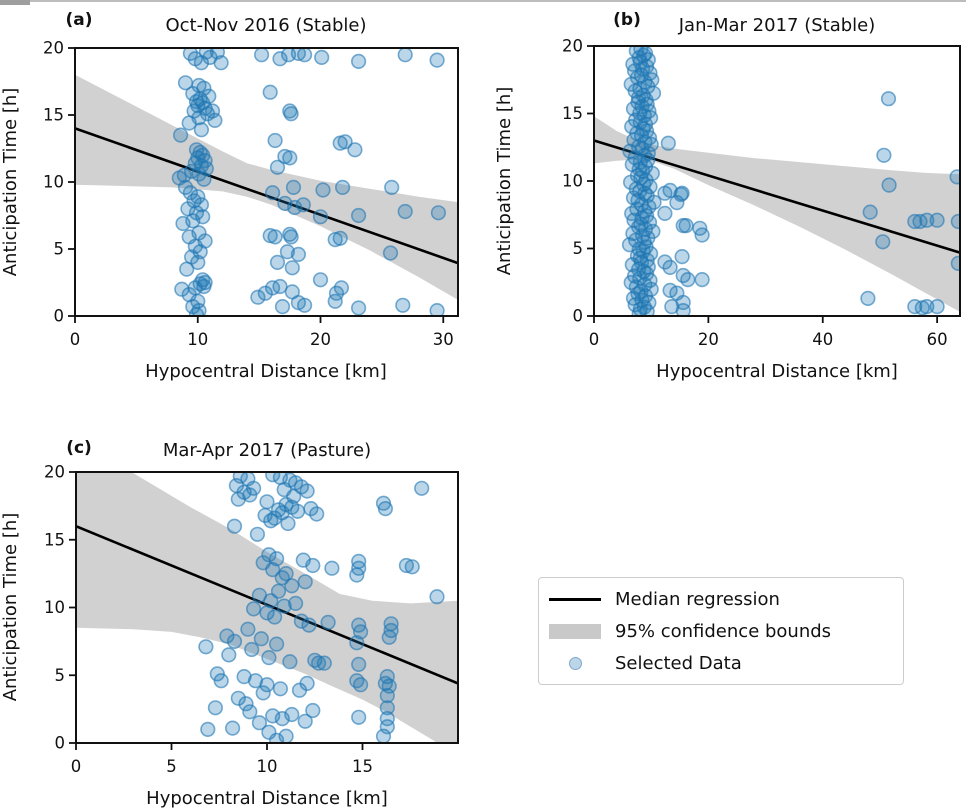 Image resolution: width=966 pixels, height=811 pixels. What do you see at coordinates (267, 766) in the screenshot?
I see `x-tick-label: 10` at bounding box center [267, 766].